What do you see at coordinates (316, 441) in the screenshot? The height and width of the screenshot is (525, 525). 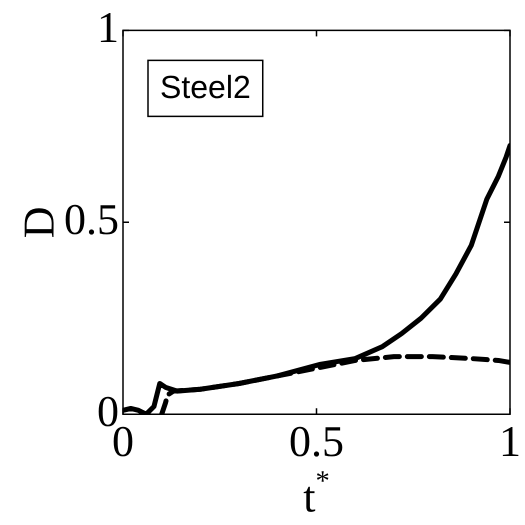 I see `x-tick-label: 0.5` at bounding box center [316, 441].